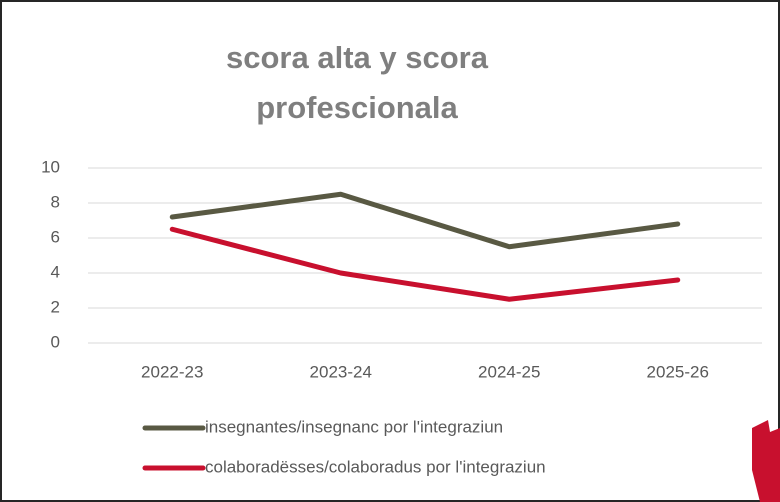 Image resolution: width=780 pixels, height=502 pixels. I want to click on x-tick-label: 2022-23, so click(172, 371).